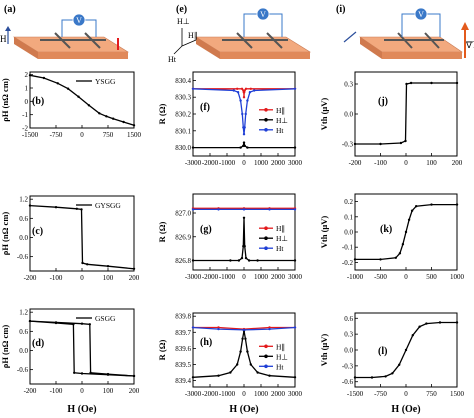 The image size is (474, 418). I want to click on x-tick-label: -750, so click(380, 394).